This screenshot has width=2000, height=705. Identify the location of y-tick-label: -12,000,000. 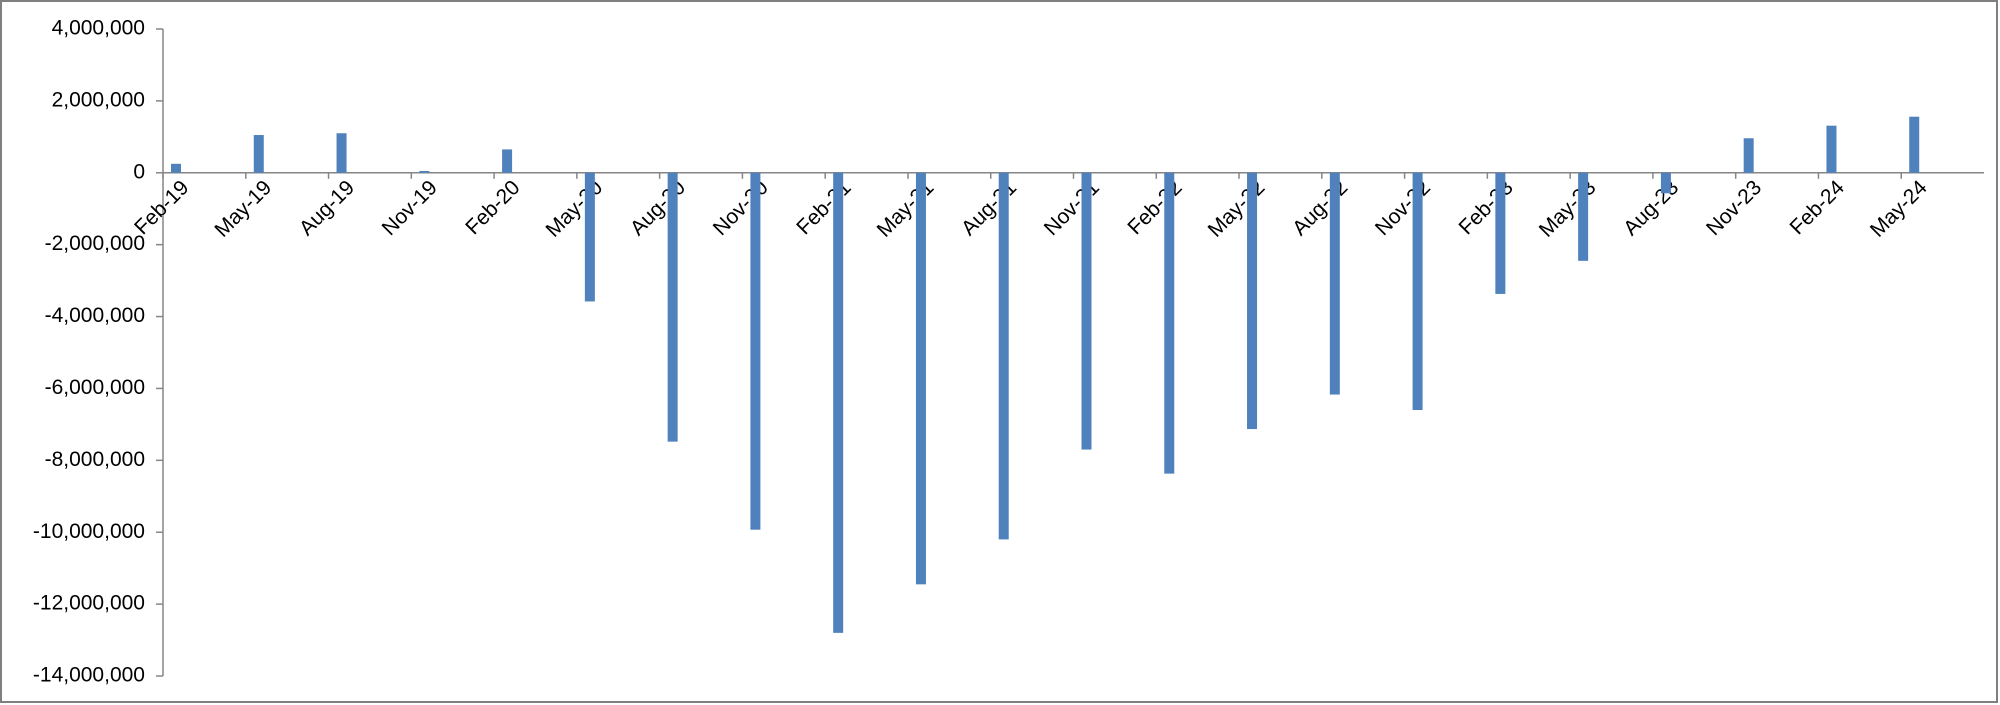
(89, 603).